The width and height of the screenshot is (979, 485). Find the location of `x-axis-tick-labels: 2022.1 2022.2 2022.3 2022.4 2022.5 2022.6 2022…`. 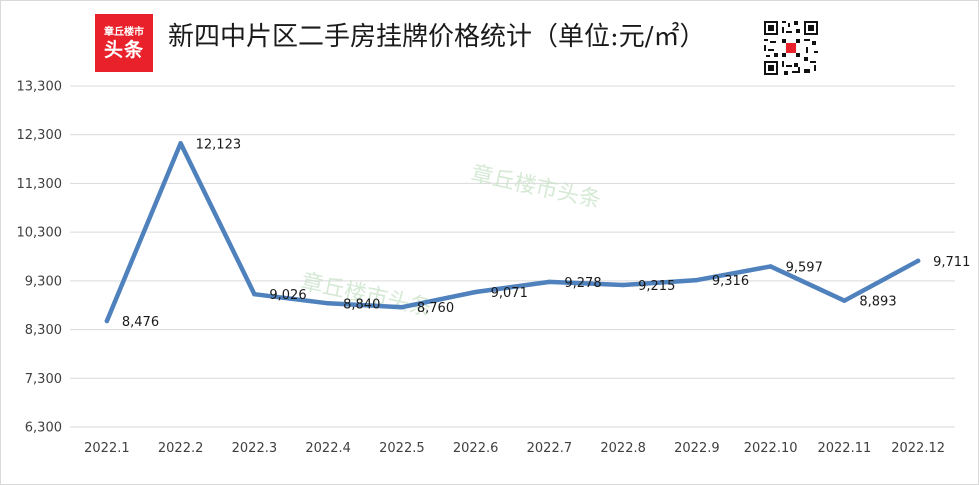

x-axis-tick-labels: 2022.1 2022.2 2022.3 2022.4 2022.5 2022.6 2022… is located at coordinates (514, 448).